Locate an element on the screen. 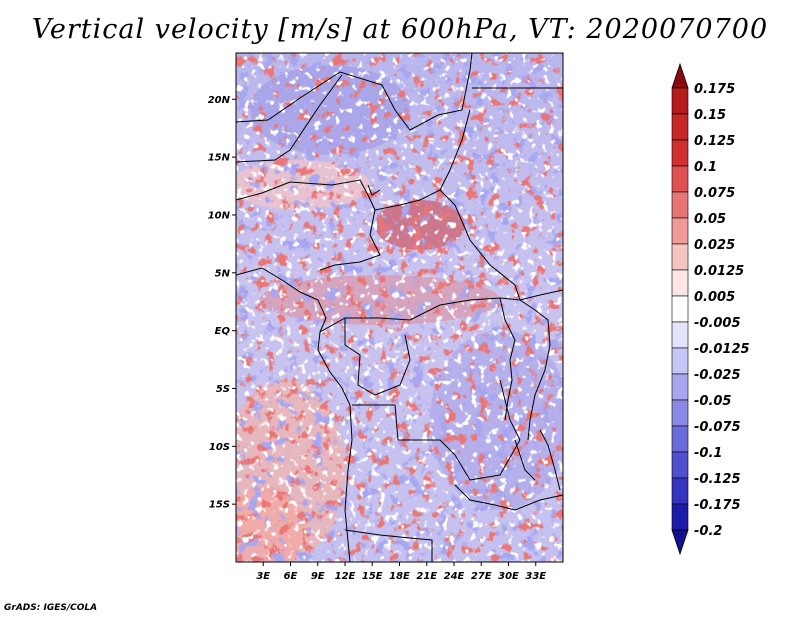 This screenshot has height=618, width=800. colorbar-label: 0.175 is located at coordinates (714, 89).